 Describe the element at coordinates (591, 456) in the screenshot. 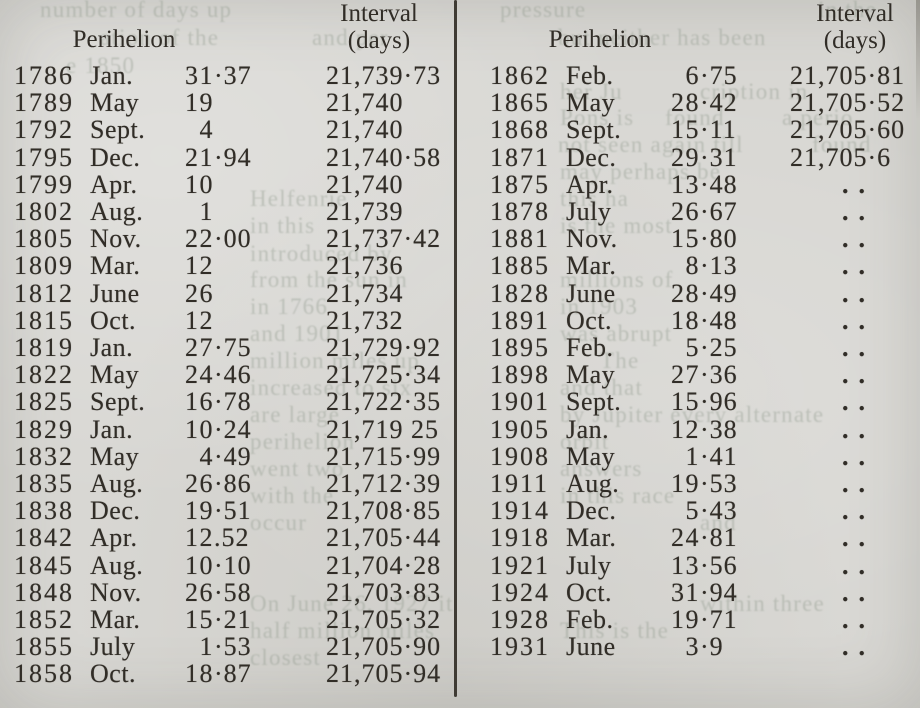

I see `month-cell: May` at that location.